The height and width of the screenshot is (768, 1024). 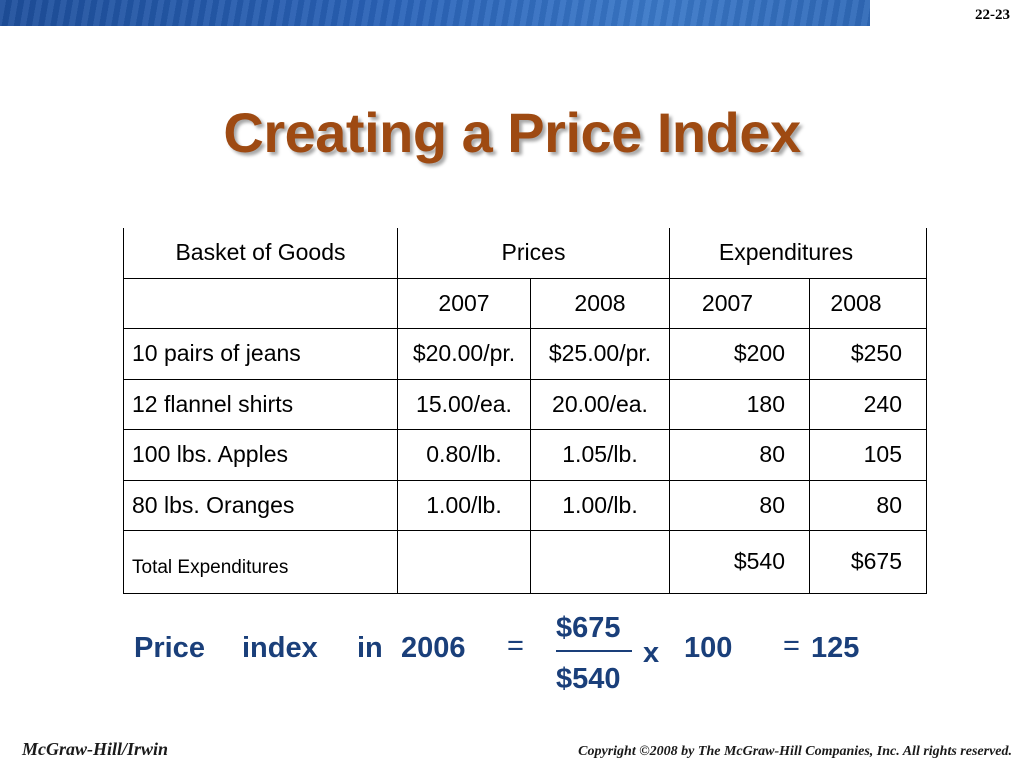 I want to click on header-prices: Prices, so click(x=533, y=253).